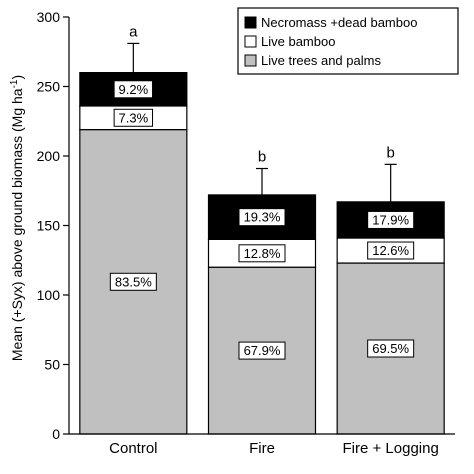  What do you see at coordinates (339, 22) in the screenshot?
I see `legend-label: Necromass +dead bamboo` at bounding box center [339, 22].